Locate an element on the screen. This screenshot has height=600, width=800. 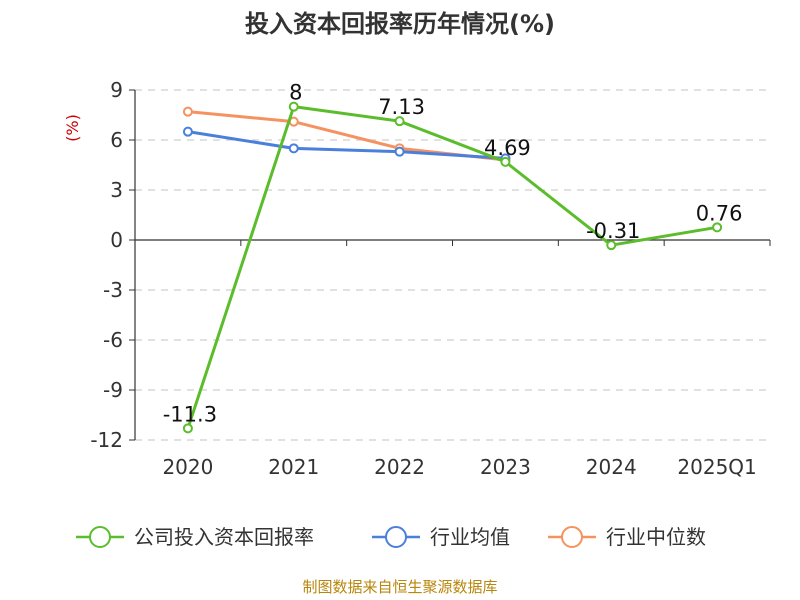
data-label: 0.76 is located at coordinates (719, 213).